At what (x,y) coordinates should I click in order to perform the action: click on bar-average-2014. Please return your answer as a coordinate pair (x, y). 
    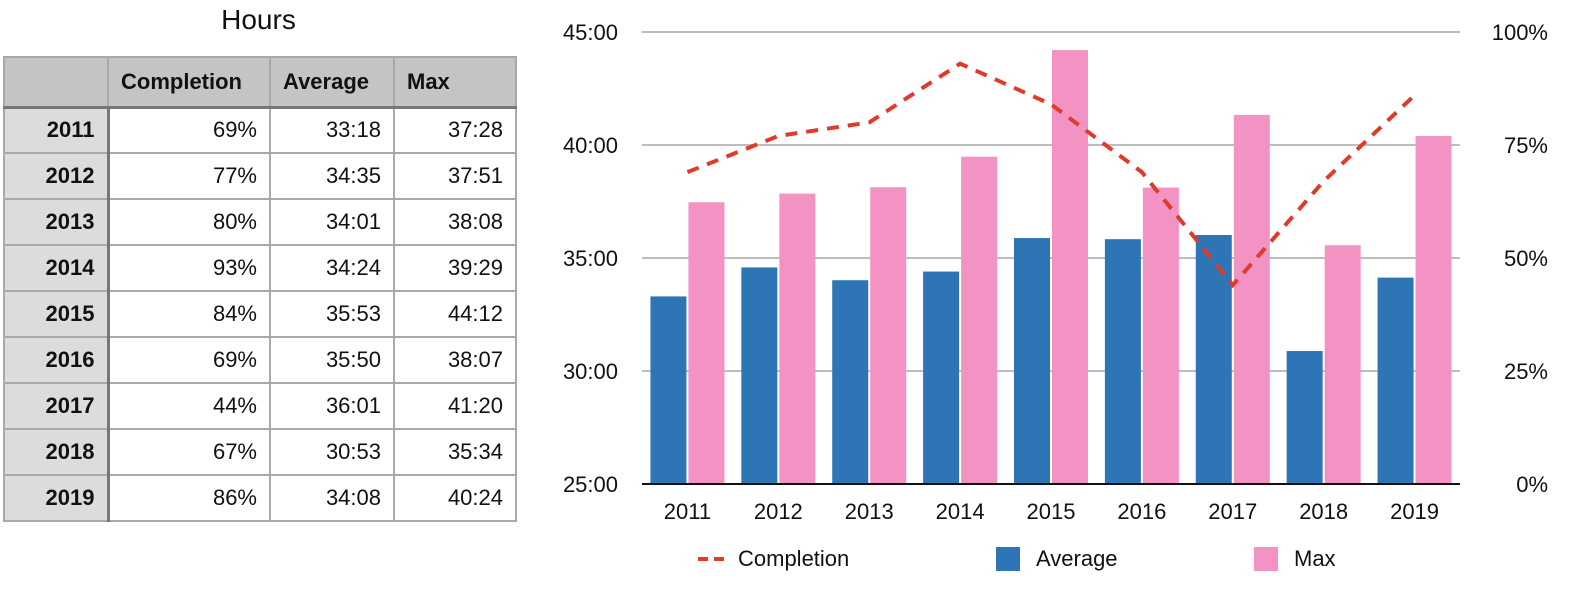
    Looking at the image, I should click on (941, 377).